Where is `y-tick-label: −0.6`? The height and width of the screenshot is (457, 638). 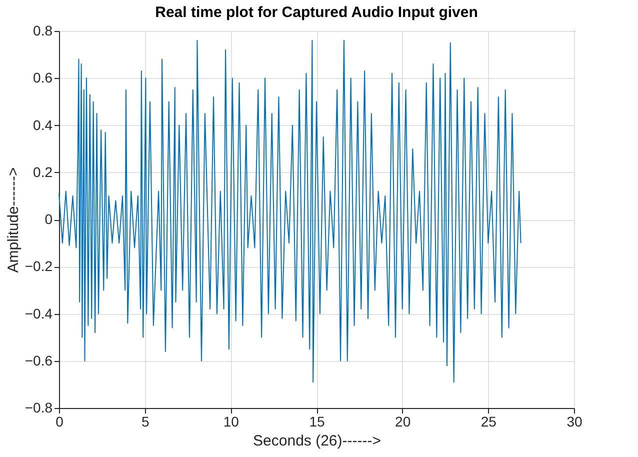
y-tick-label: −0.6 is located at coordinates (38, 360).